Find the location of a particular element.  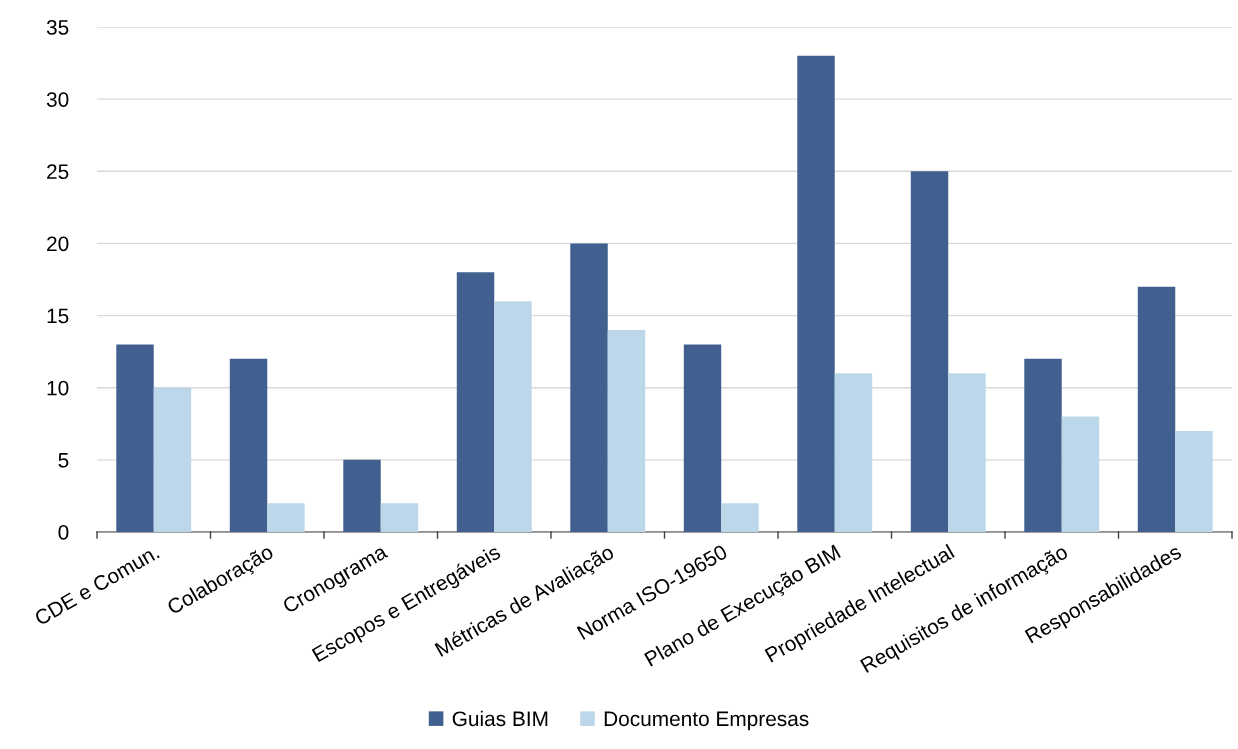

y-tick-label: 25 is located at coordinates (58, 172).